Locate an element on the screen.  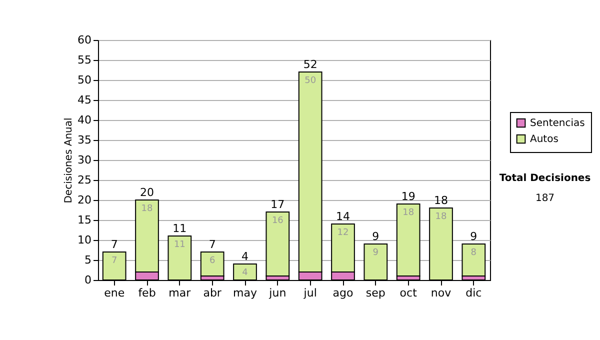
data-label: 4 is located at coordinates (245, 273).